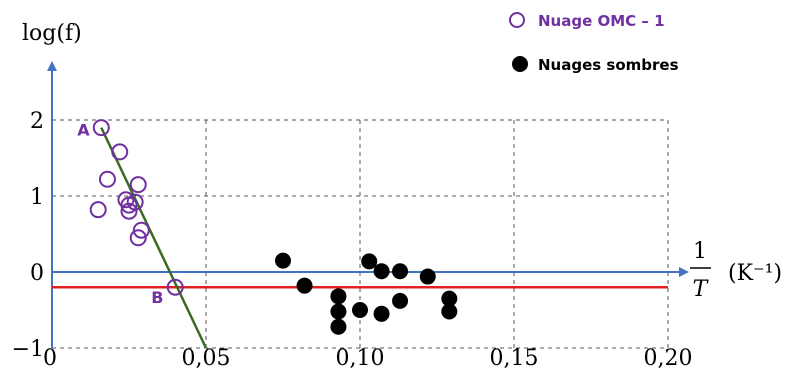  I want to click on x-axis-title-denominator: T, so click(701, 289).